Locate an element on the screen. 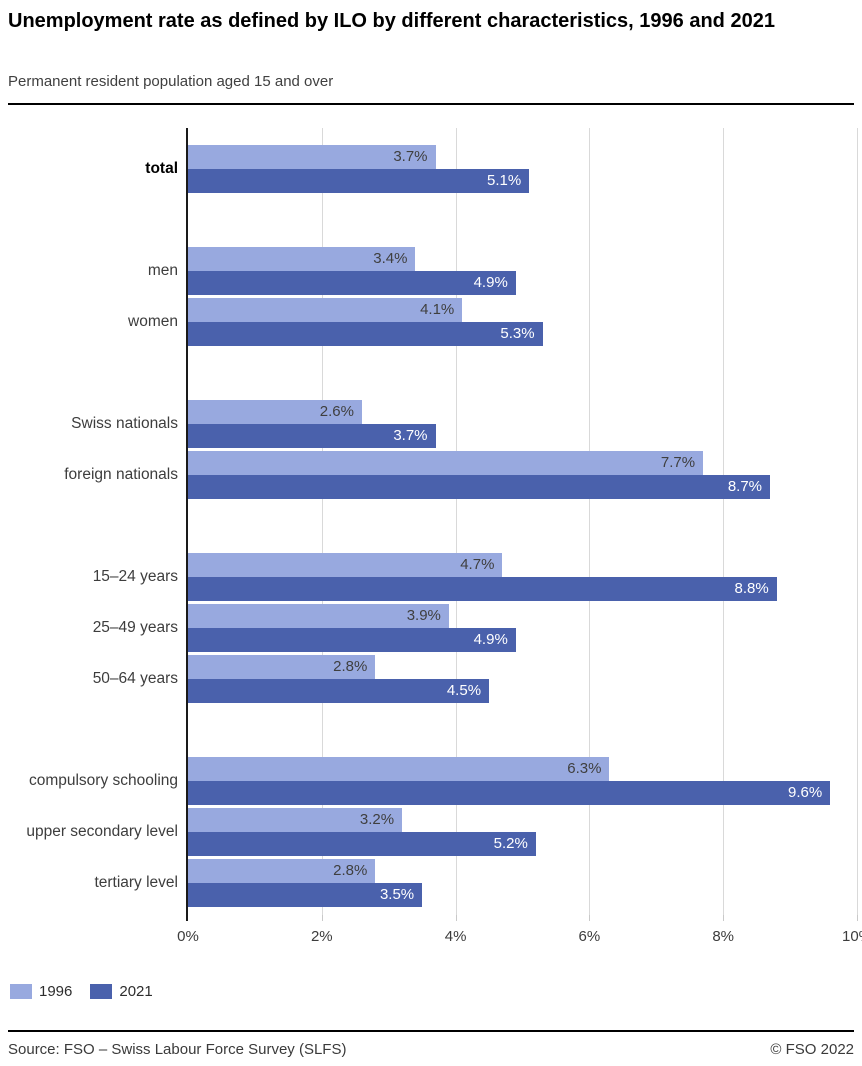 The width and height of the screenshot is (862, 1066). bar-1996: 3.2% is located at coordinates (295, 820).